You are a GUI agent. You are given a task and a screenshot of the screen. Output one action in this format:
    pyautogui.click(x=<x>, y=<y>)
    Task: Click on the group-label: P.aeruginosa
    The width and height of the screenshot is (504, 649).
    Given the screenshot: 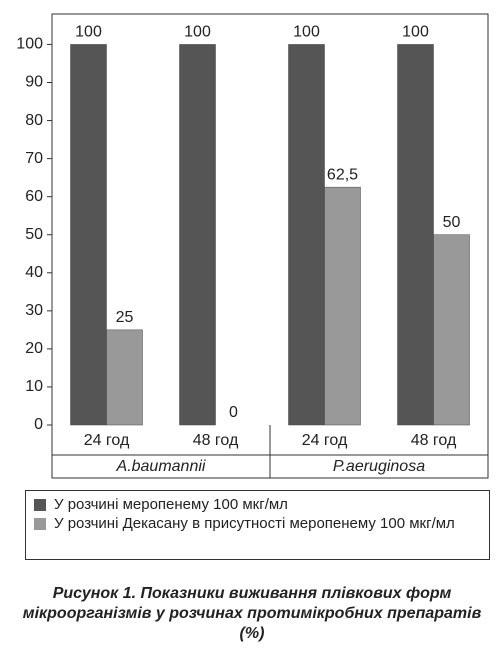 What is the action you would take?
    pyautogui.click(x=379, y=466)
    